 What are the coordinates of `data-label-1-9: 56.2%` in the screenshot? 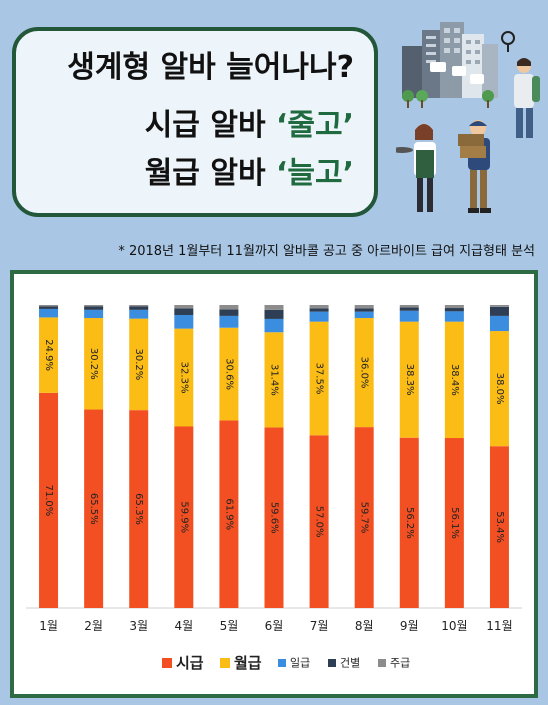 It's located at (409, 523).